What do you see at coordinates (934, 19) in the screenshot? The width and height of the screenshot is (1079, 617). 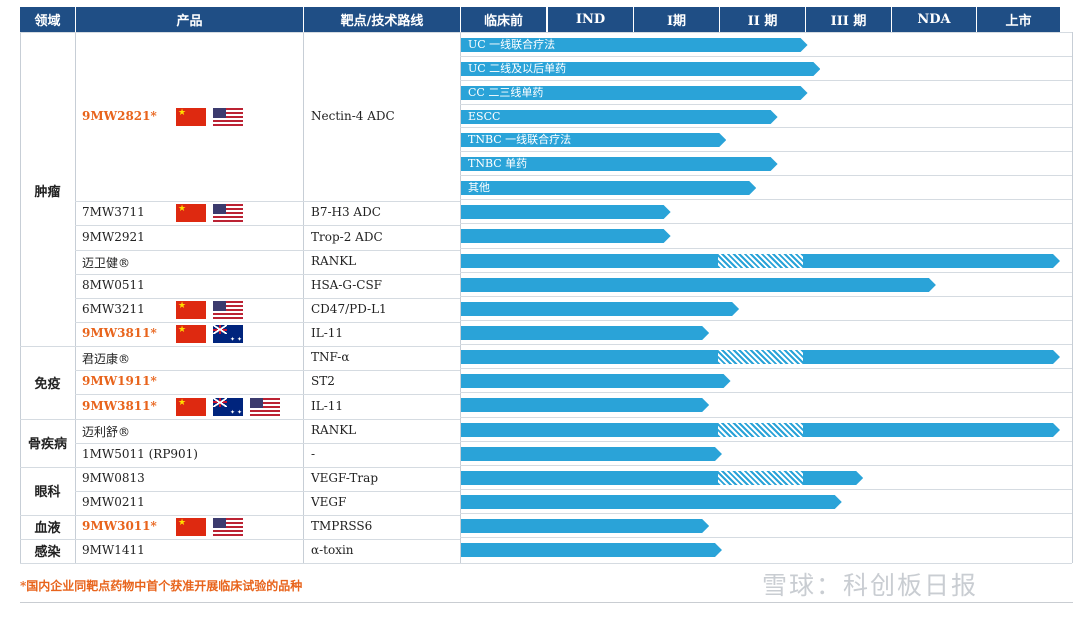 I see `header-phase-5: NDA` at bounding box center [934, 19].